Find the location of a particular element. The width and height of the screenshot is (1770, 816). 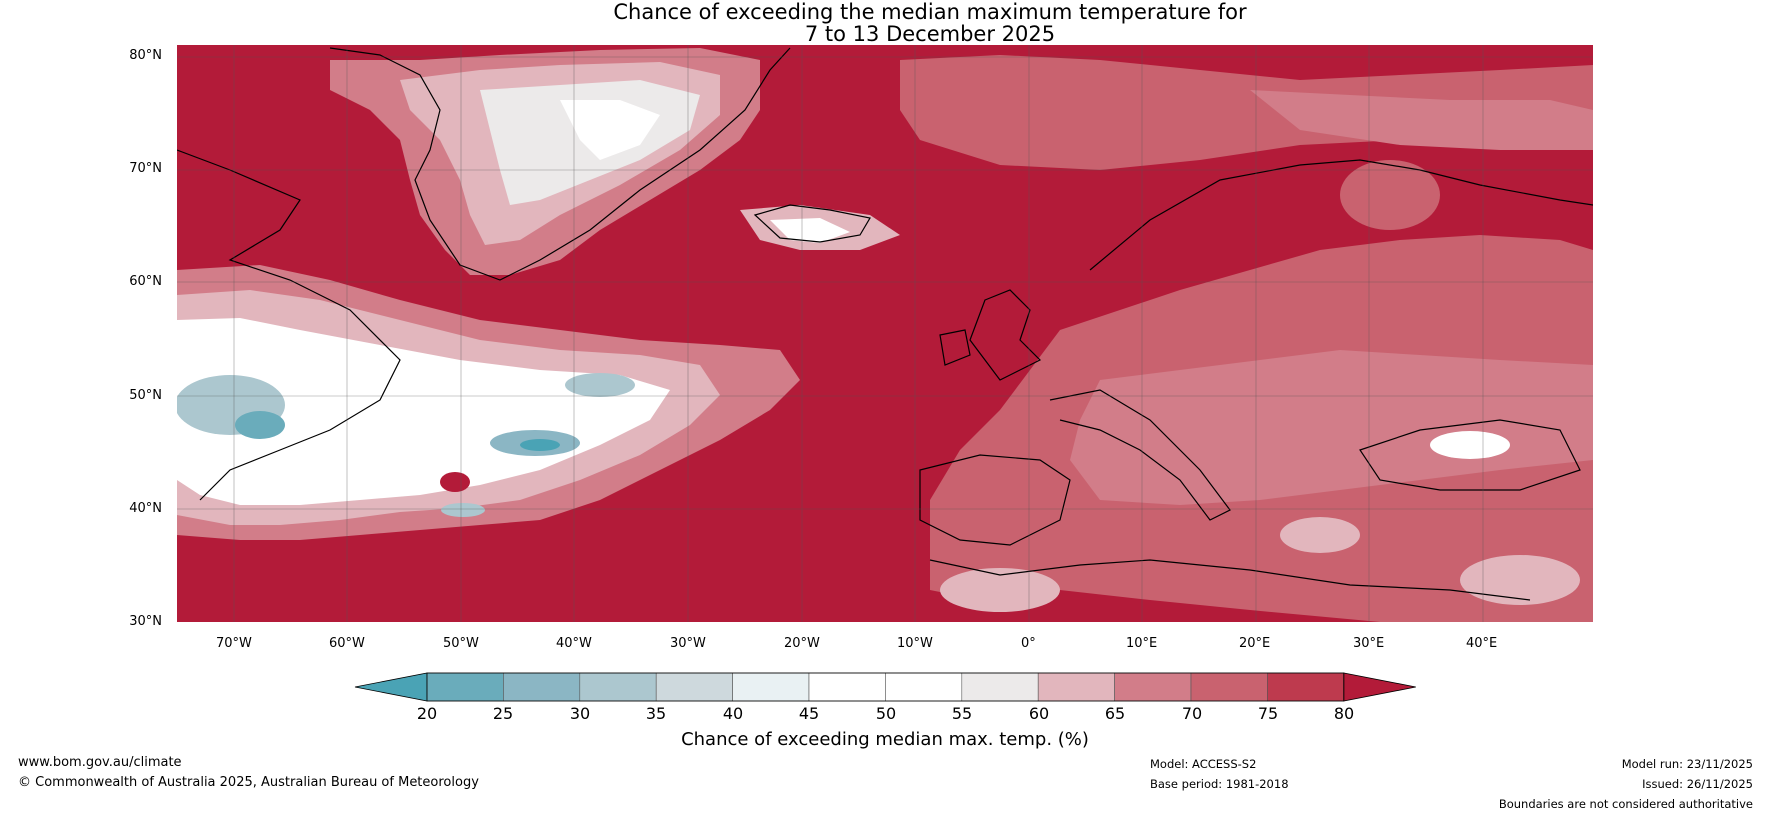

colorbar-tick-35: 35 is located at coordinates (656, 713).